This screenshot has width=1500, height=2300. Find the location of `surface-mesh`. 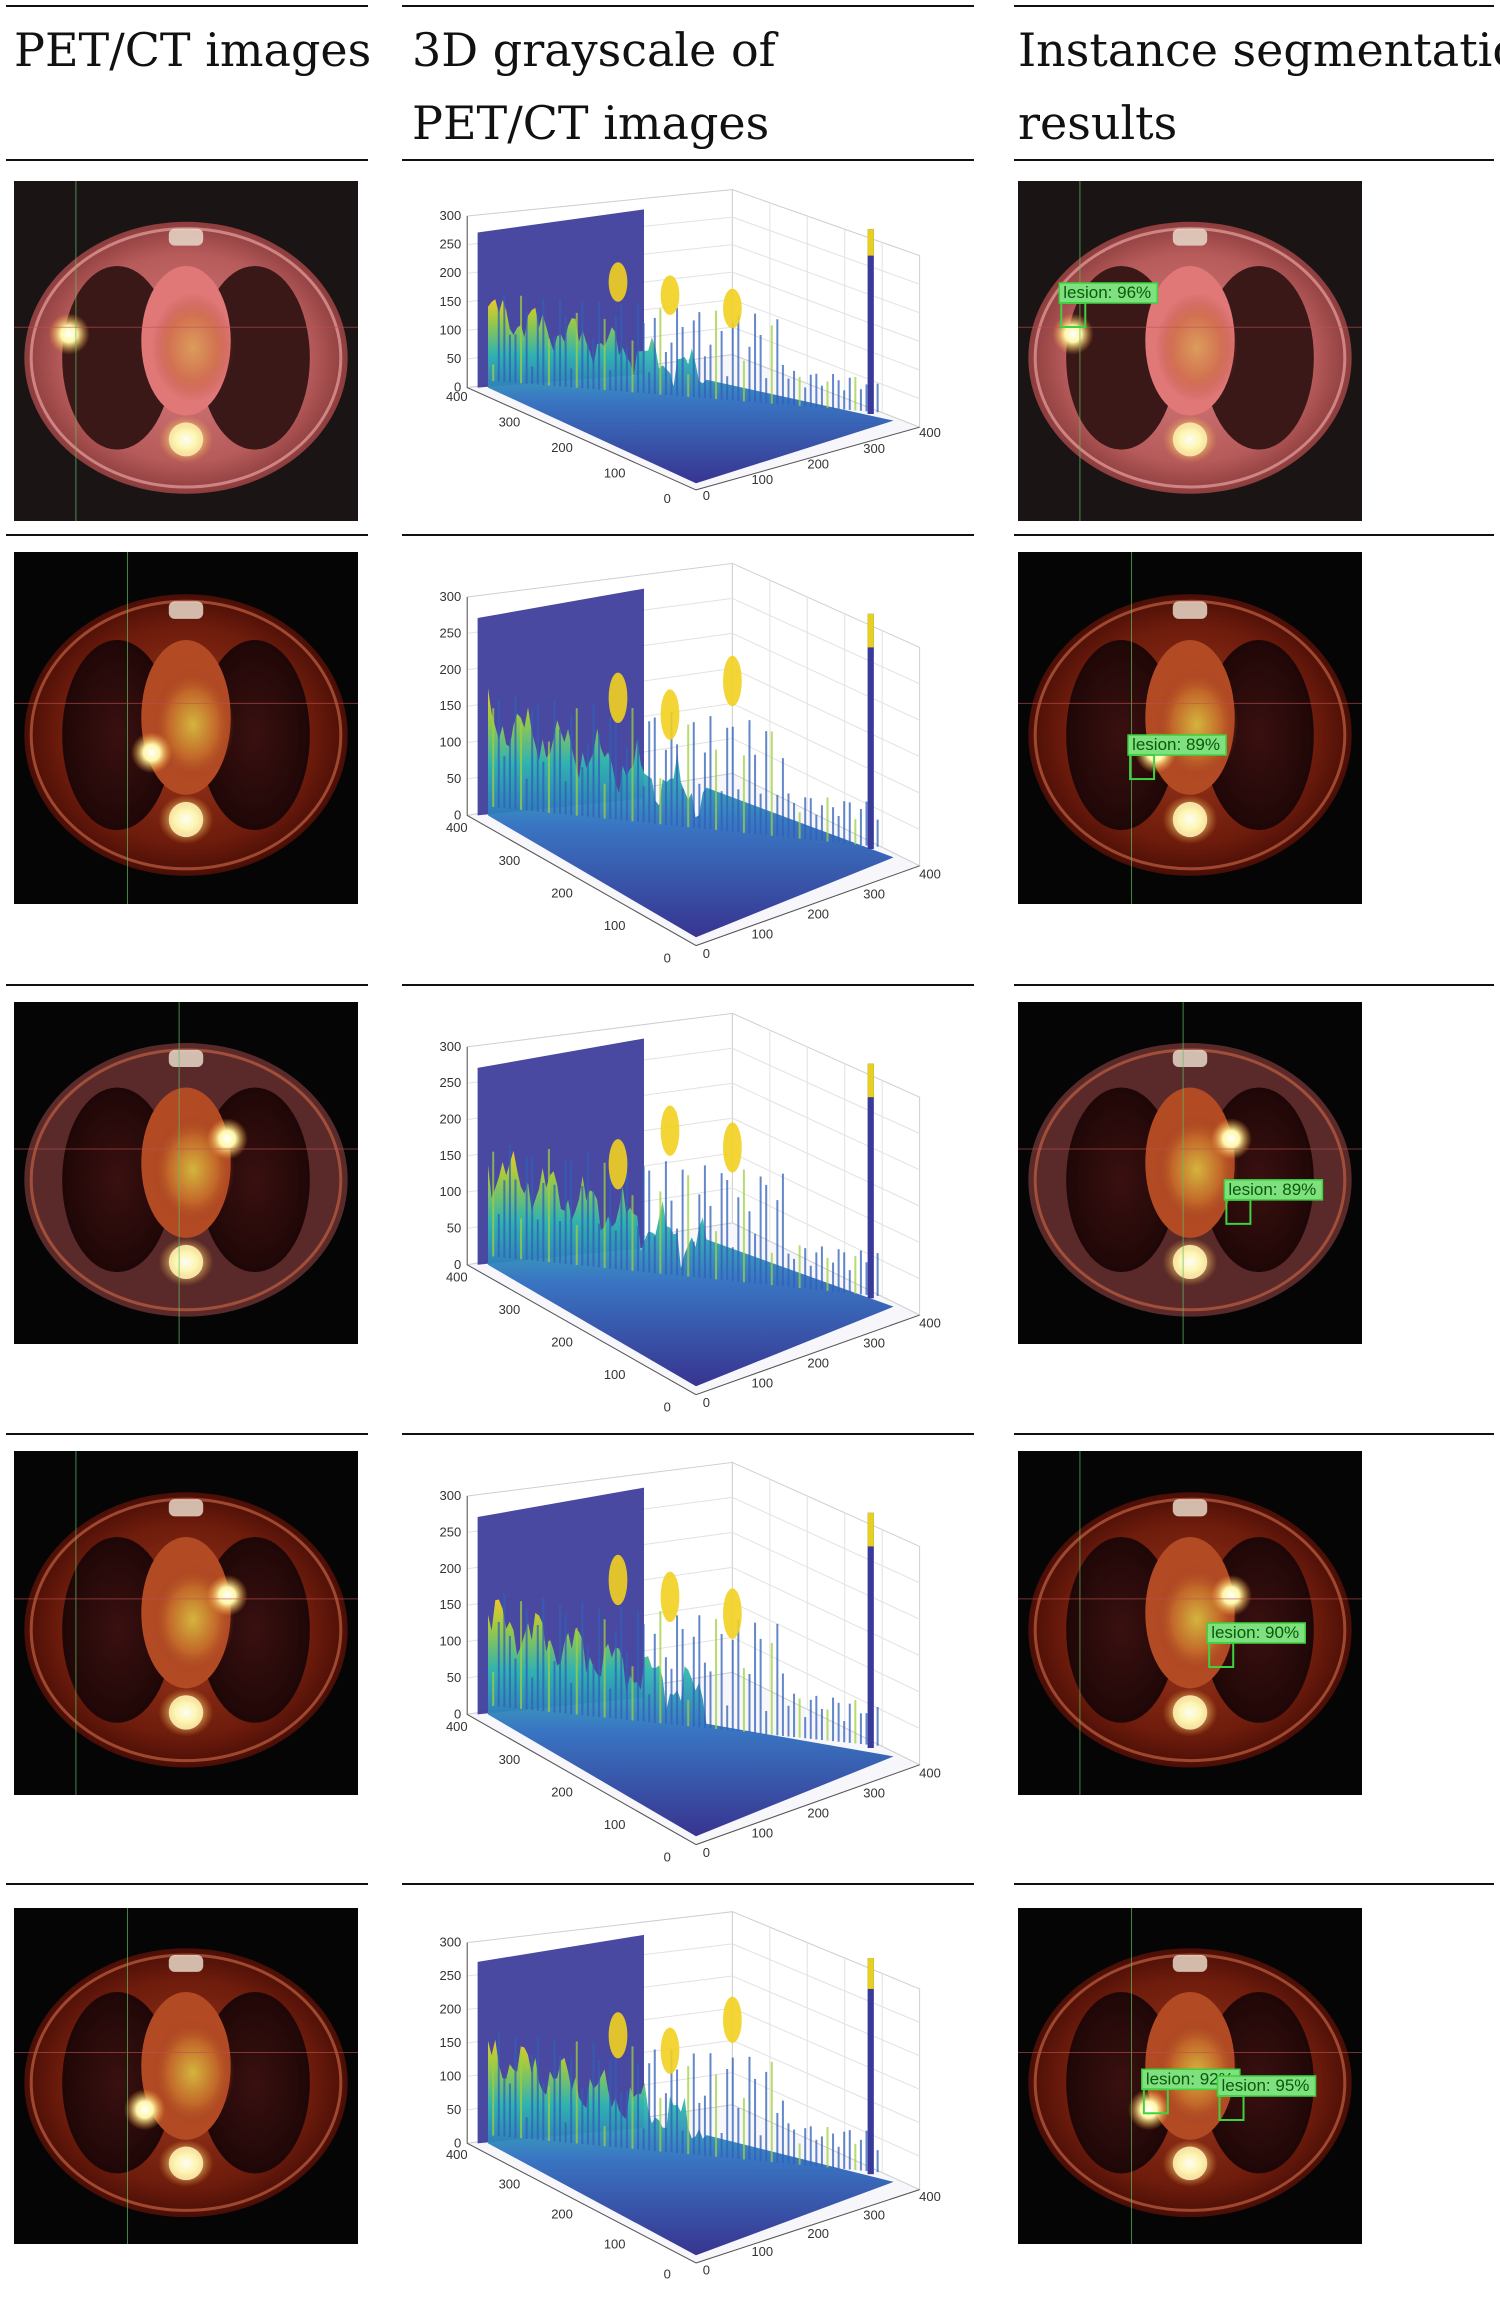

surface-mesh is located at coordinates (691, 1718).